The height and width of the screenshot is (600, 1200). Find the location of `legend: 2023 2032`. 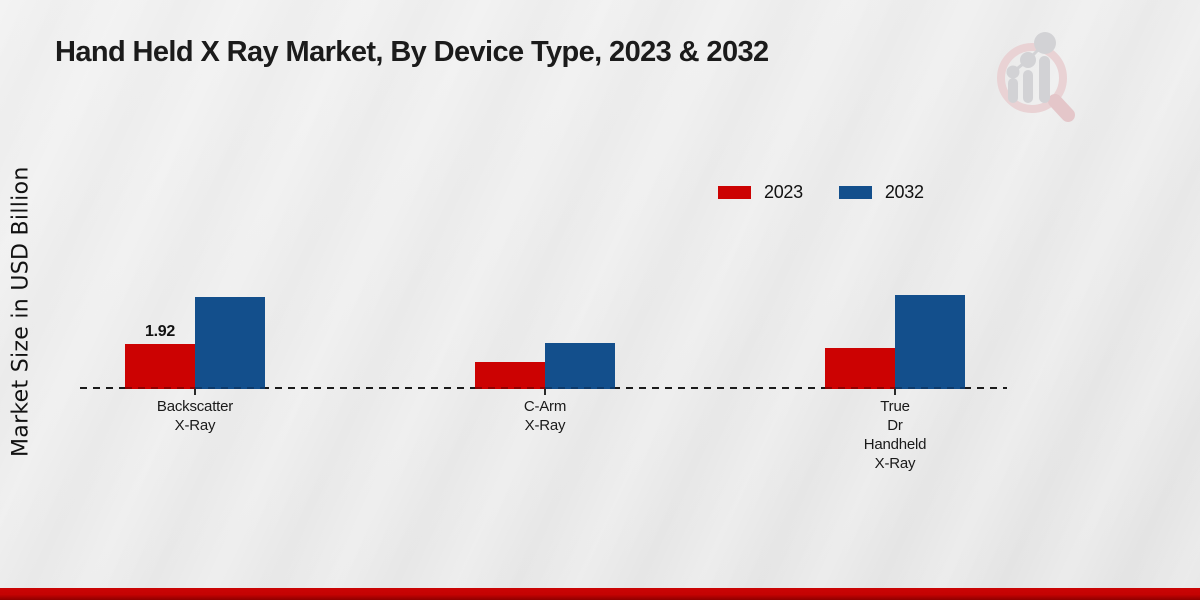

legend: 2023 2032 is located at coordinates (821, 192).